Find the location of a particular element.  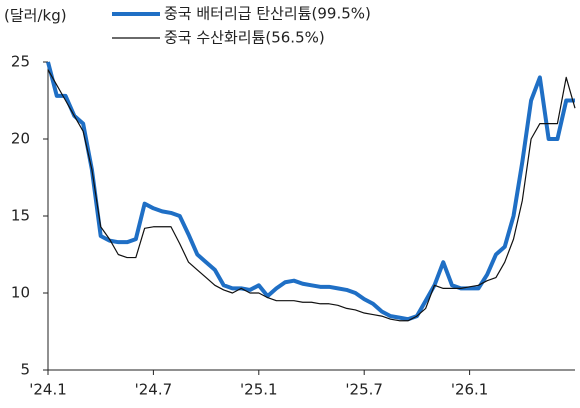

x-tick-label: '24.1 is located at coordinates (48, 390).